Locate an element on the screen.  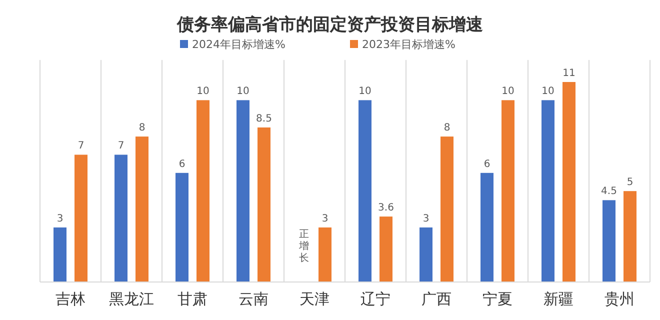
data-label: 8.5 is located at coordinates (264, 118).